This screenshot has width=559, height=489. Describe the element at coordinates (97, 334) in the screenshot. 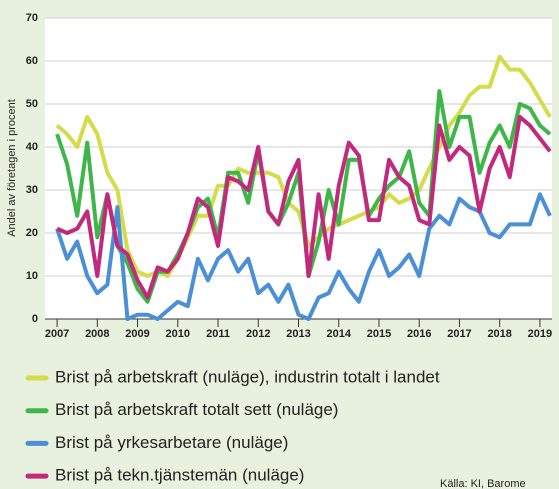

I see `x-tick-label: 2008` at that location.